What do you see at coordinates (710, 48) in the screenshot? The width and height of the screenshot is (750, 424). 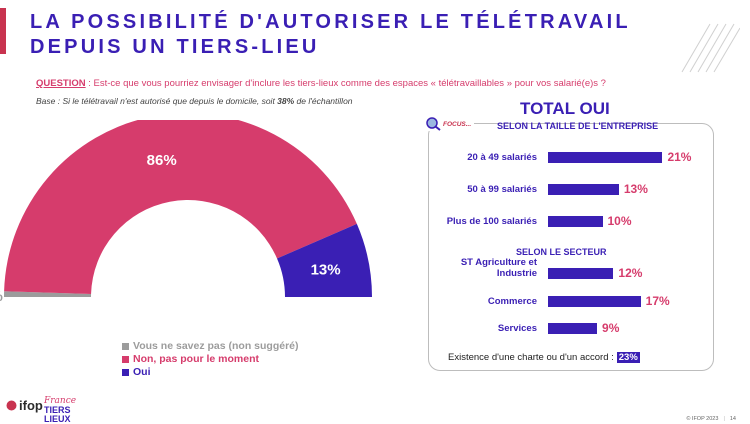 I see `diagonal-lines-decoration` at bounding box center [710, 48].